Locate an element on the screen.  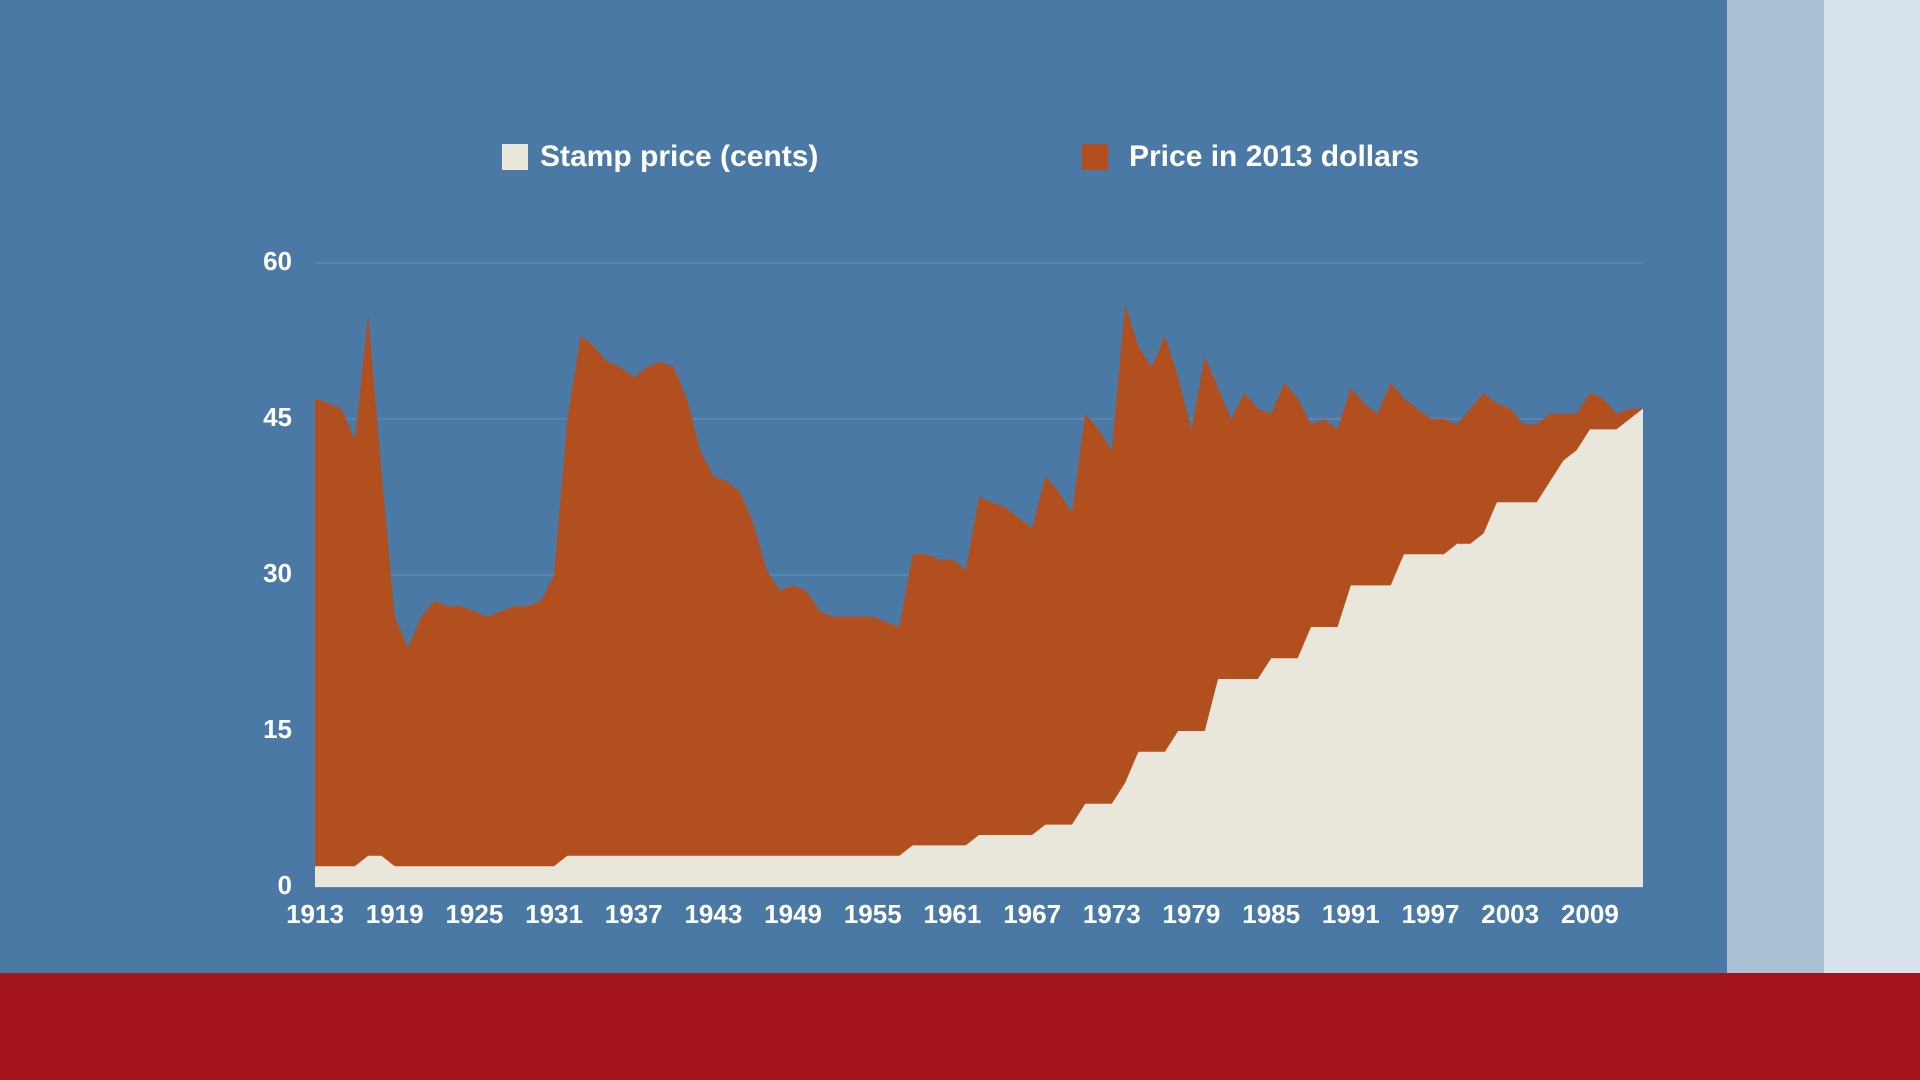
x-tick-label: 1985 is located at coordinates (1271, 914).